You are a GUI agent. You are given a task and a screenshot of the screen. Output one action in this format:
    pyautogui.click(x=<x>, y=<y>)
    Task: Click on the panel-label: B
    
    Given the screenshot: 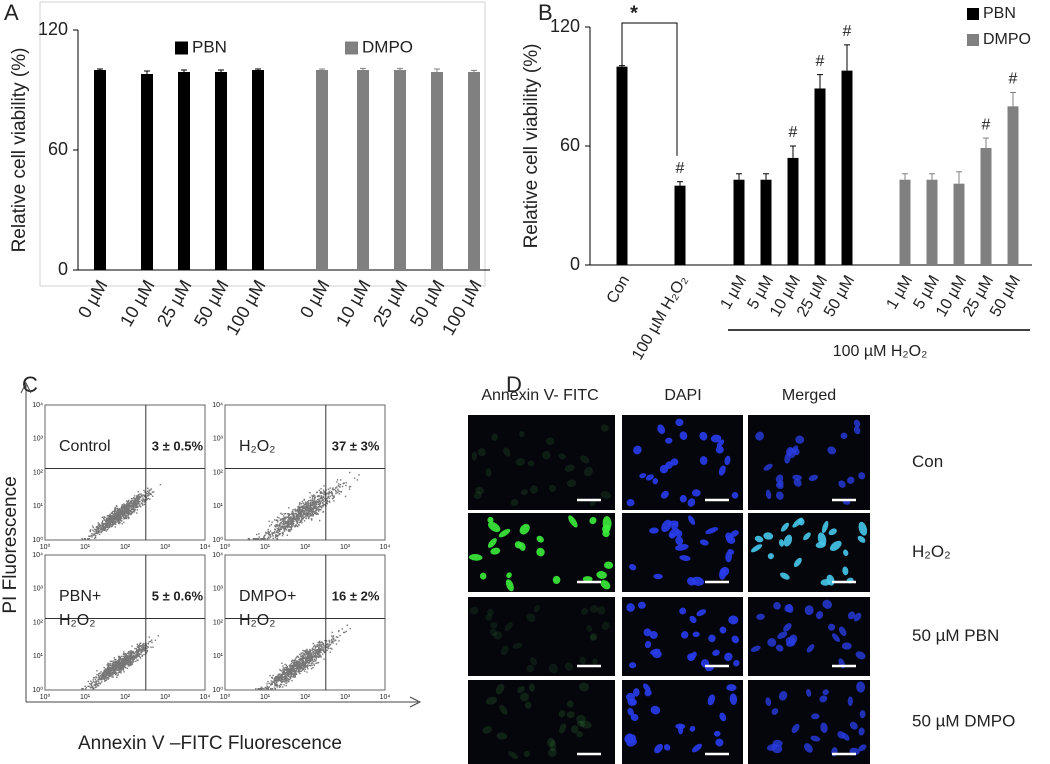 What is the action you would take?
    pyautogui.click(x=545, y=12)
    